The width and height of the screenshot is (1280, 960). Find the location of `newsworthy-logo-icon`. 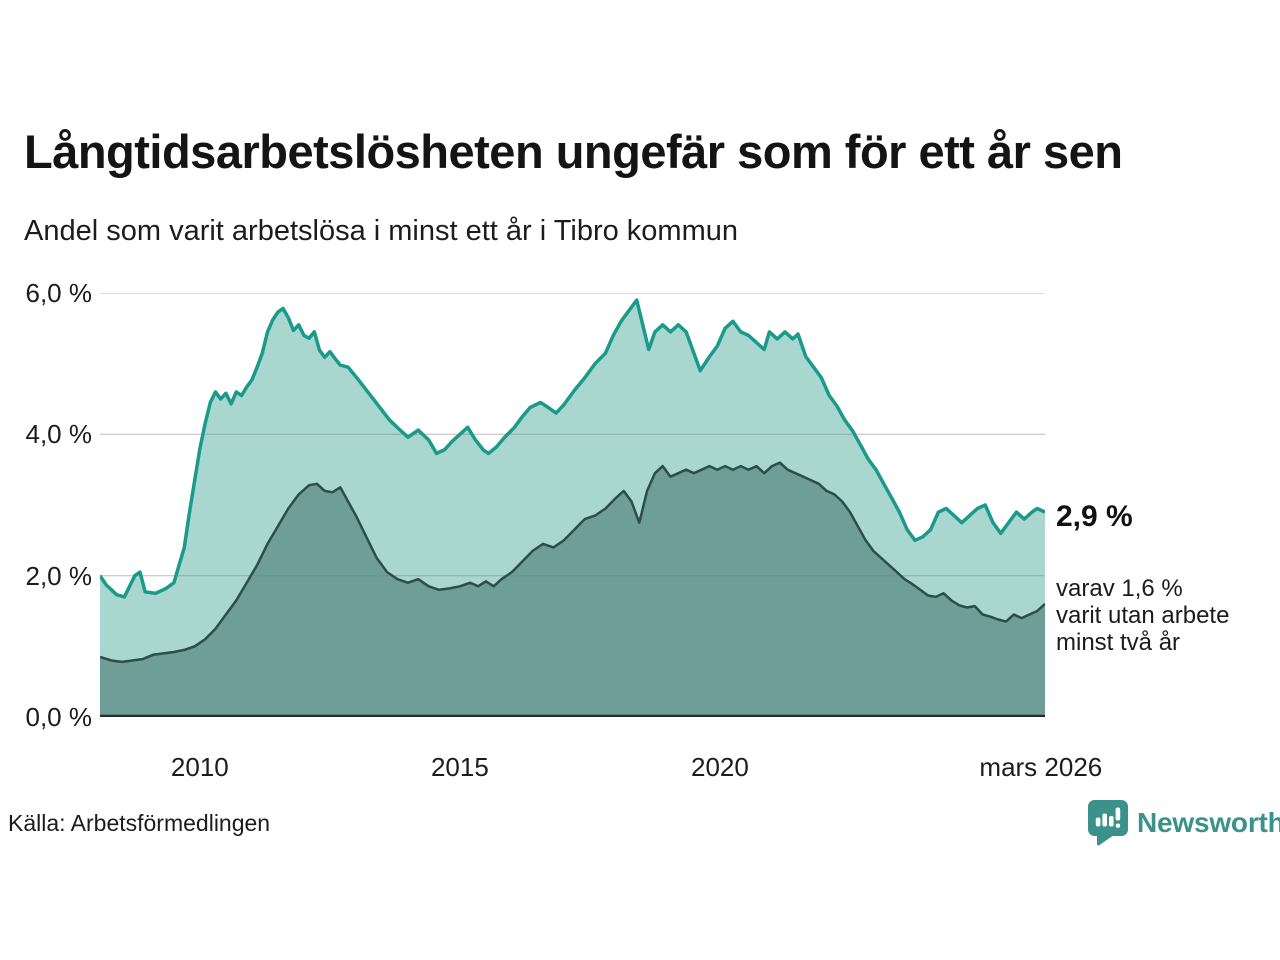

newsworthy-logo-icon is located at coordinates (1108, 823).